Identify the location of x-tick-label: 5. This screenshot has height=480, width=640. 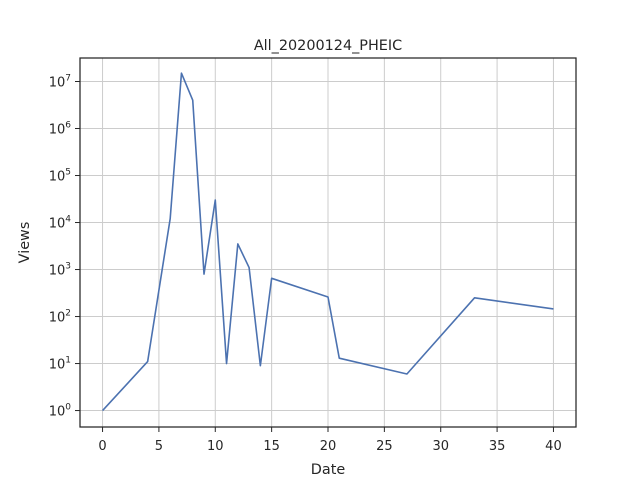
(159, 446).